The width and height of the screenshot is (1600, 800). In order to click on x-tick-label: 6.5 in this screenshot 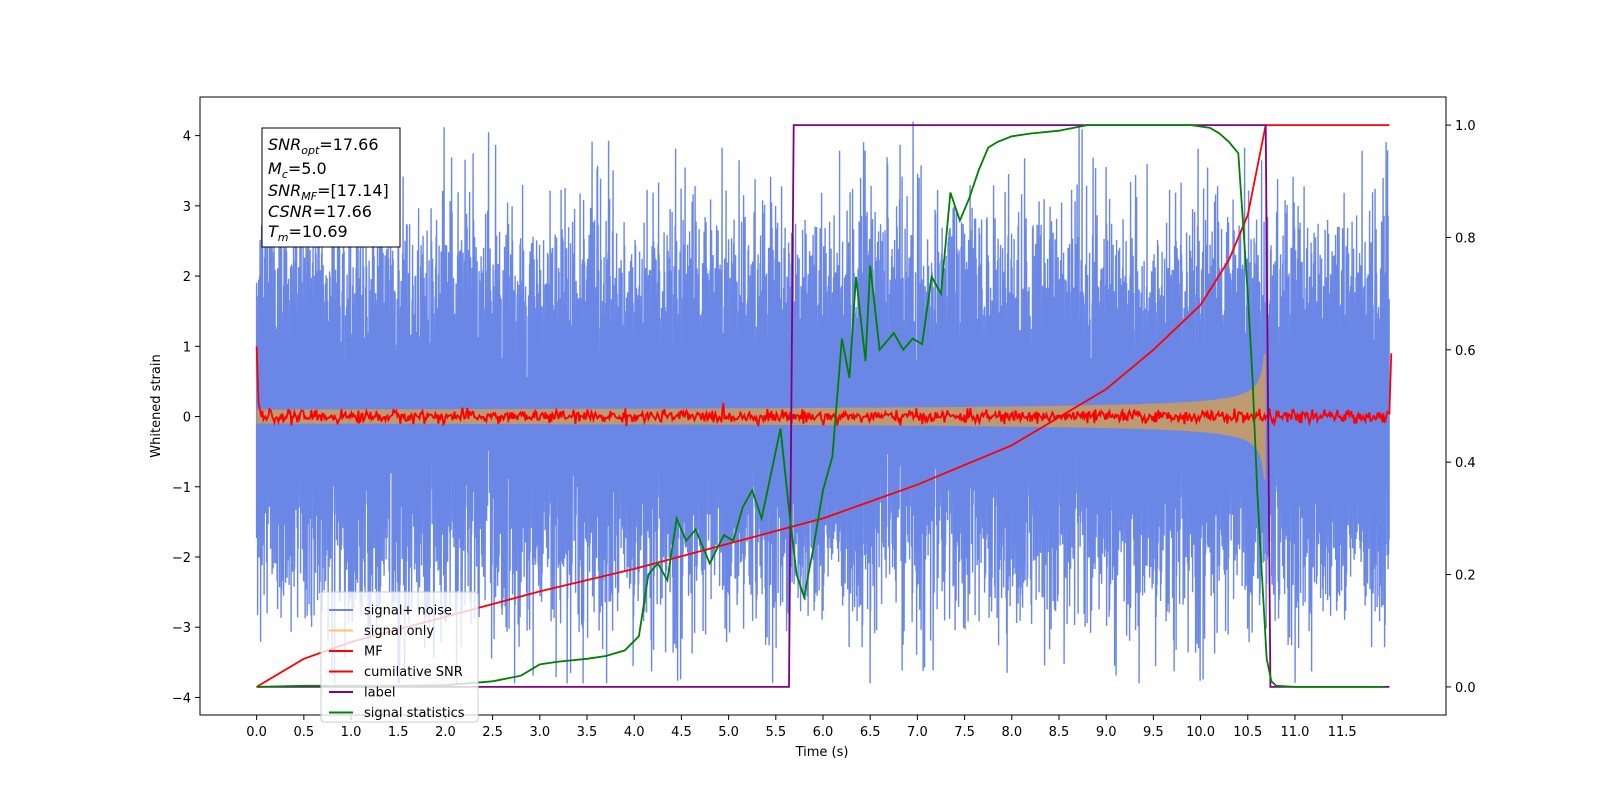, I will do `click(870, 732)`.